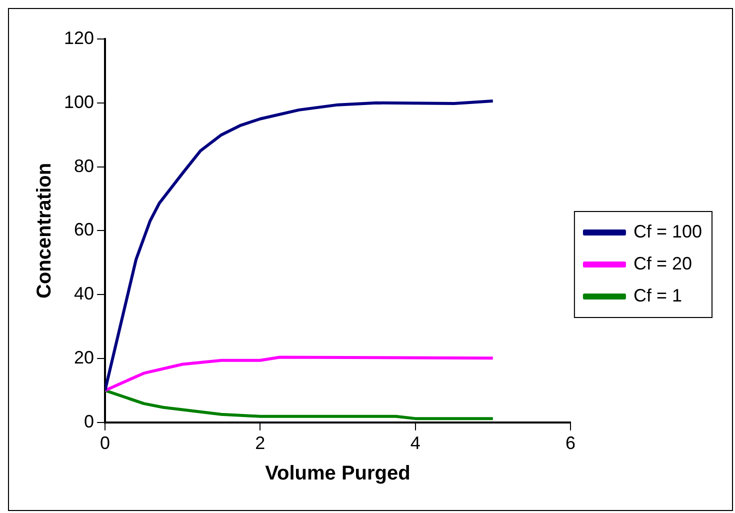 The image size is (735, 513). Describe the element at coordinates (667, 231) in the screenshot. I see `legend-label: Cf = 100` at that location.